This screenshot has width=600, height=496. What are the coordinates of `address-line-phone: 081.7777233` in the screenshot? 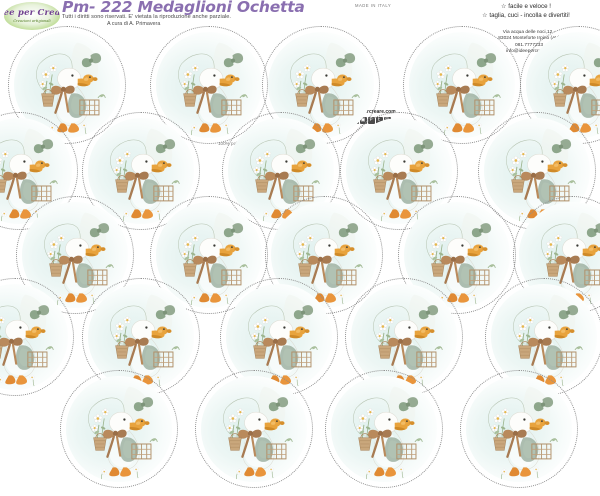 It's located at (528, 45).